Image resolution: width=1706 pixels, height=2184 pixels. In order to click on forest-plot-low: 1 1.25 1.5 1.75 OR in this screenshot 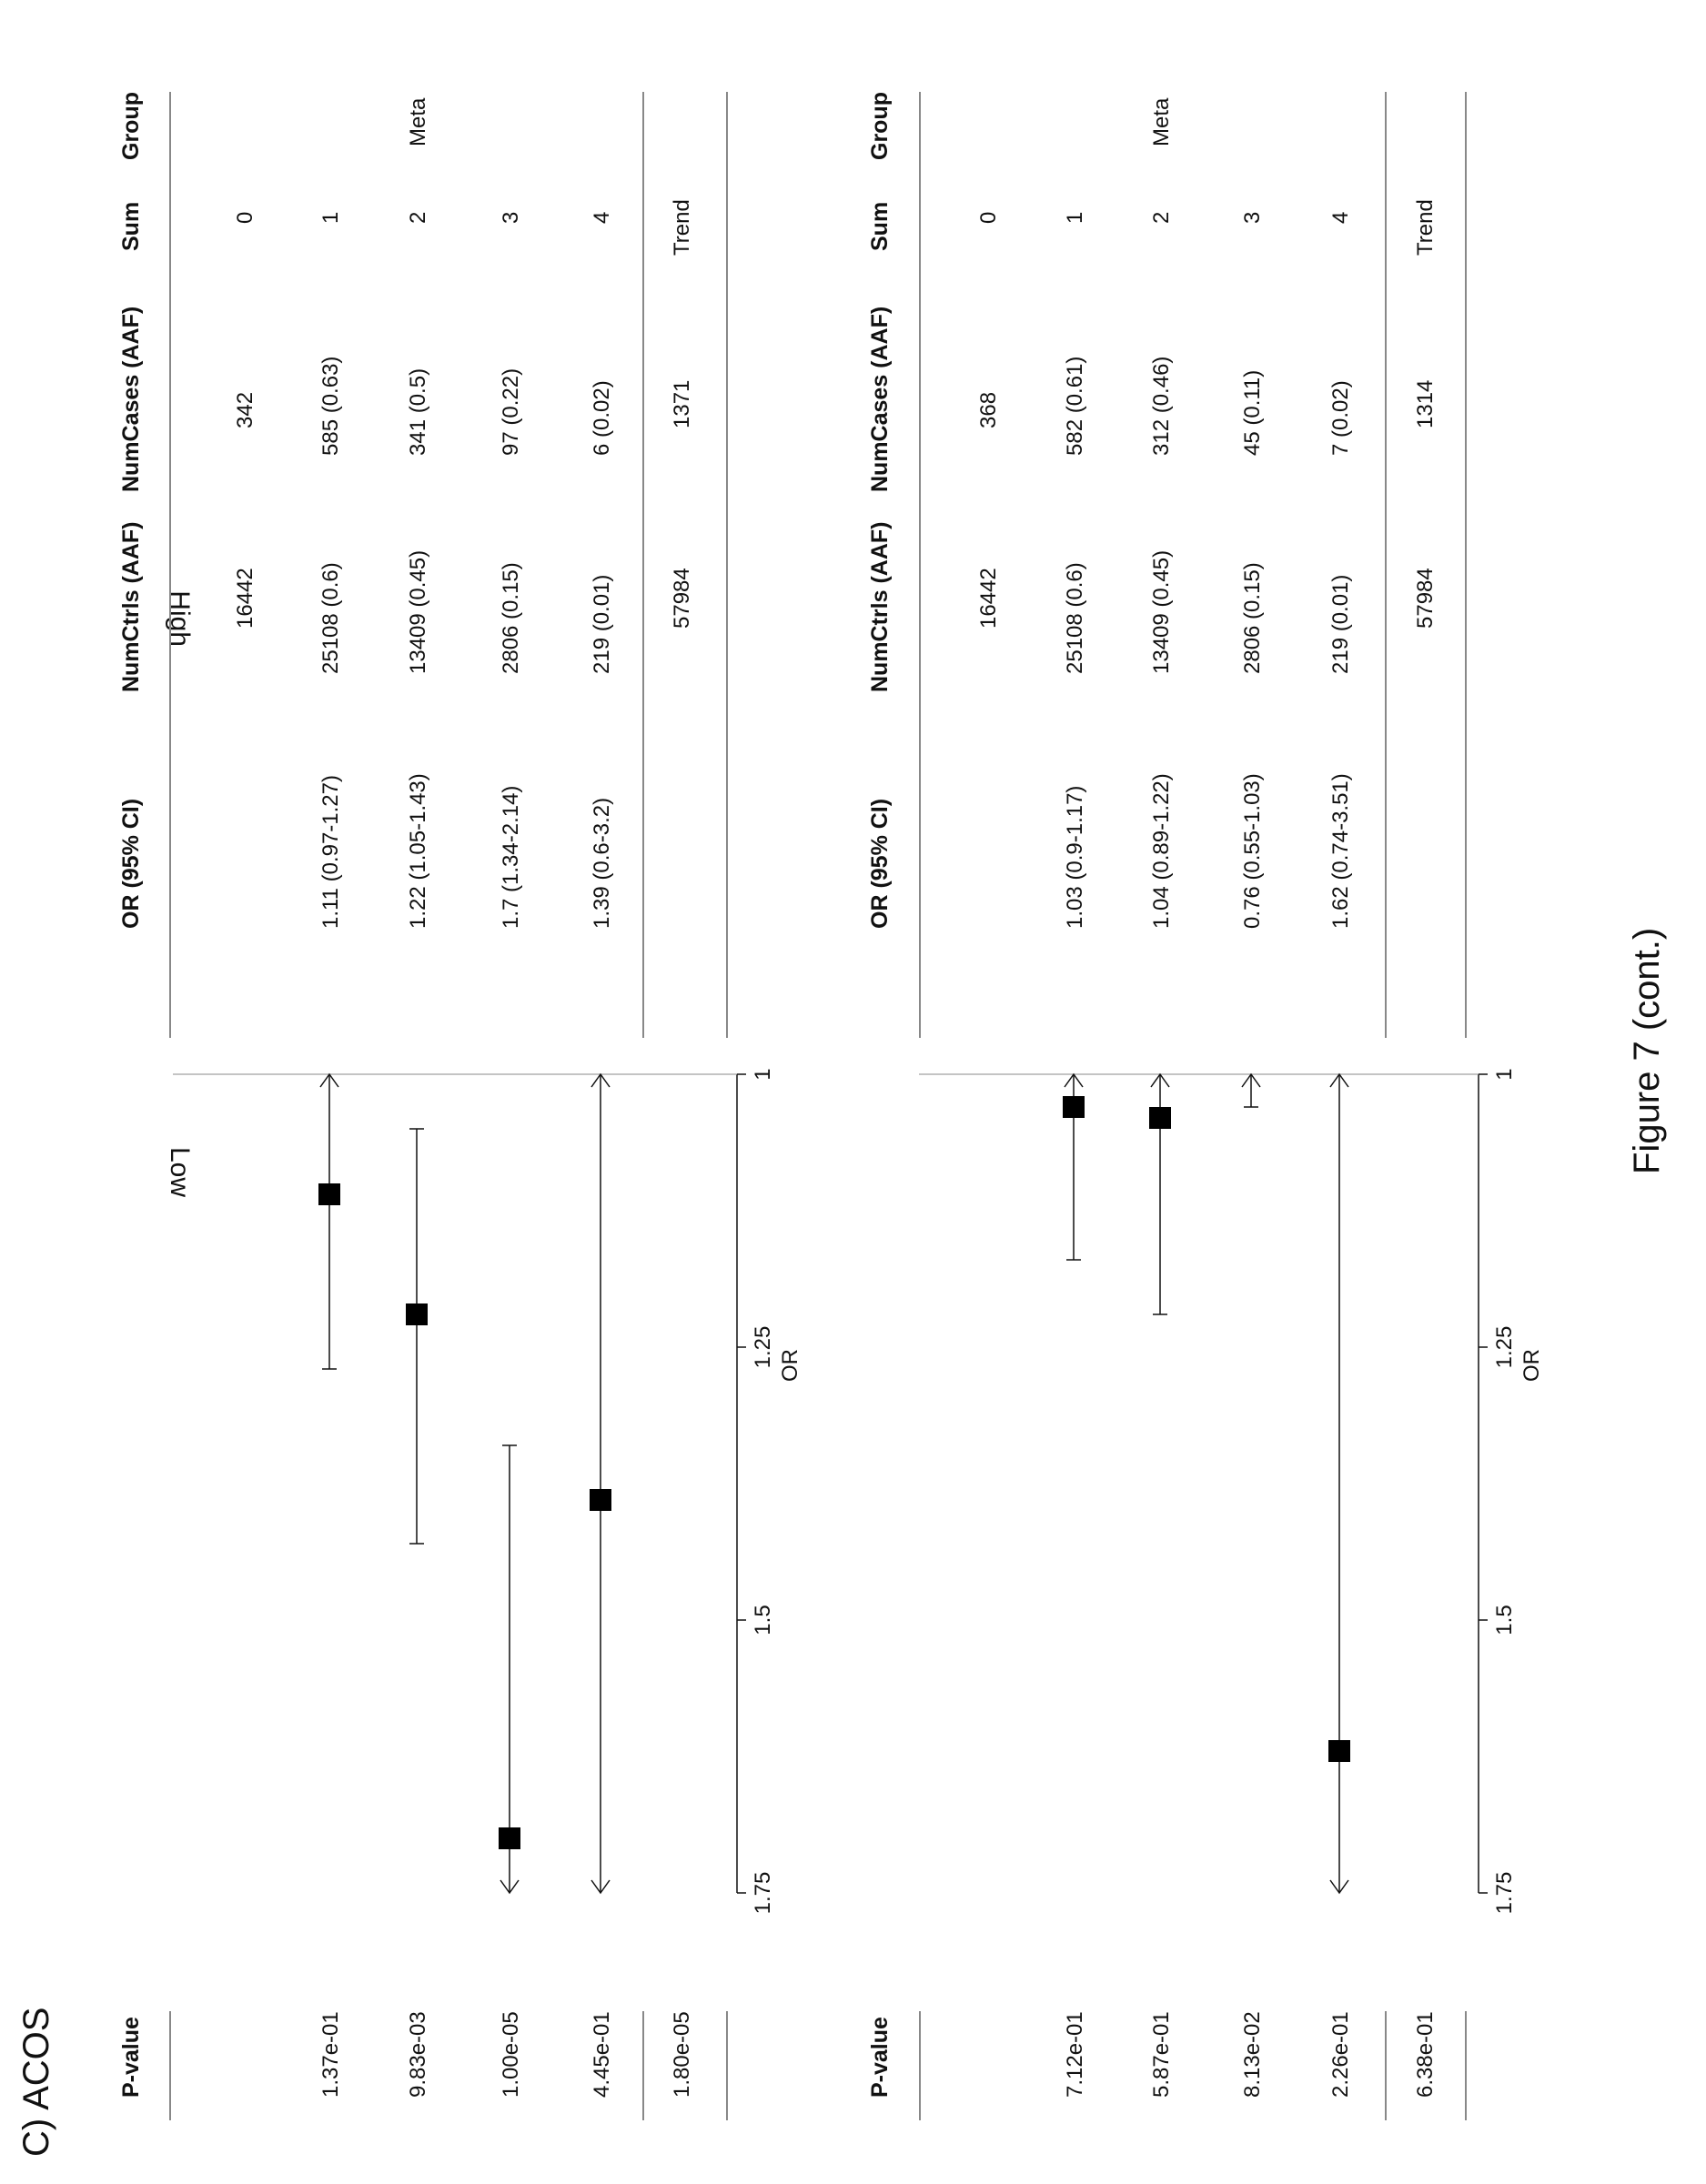, I will do `click(1231, 1491)`.